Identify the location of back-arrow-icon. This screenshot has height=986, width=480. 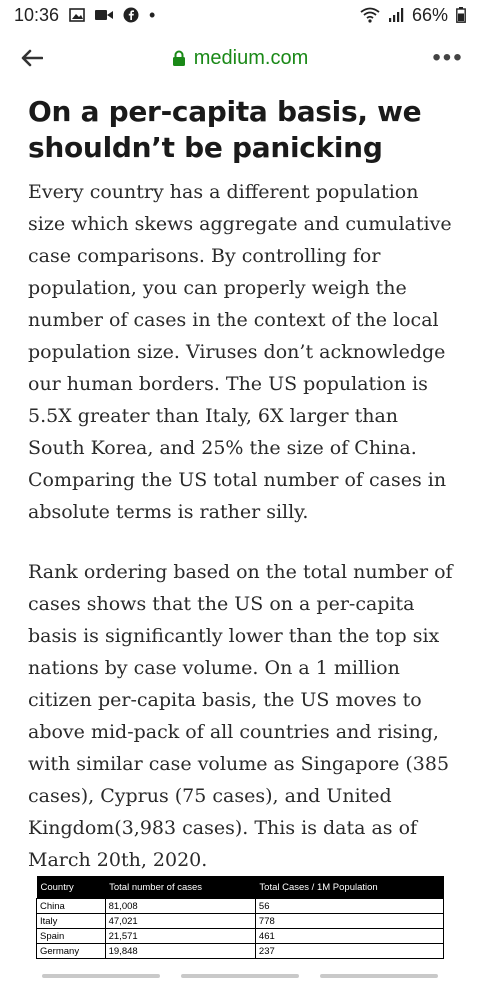
(32, 58).